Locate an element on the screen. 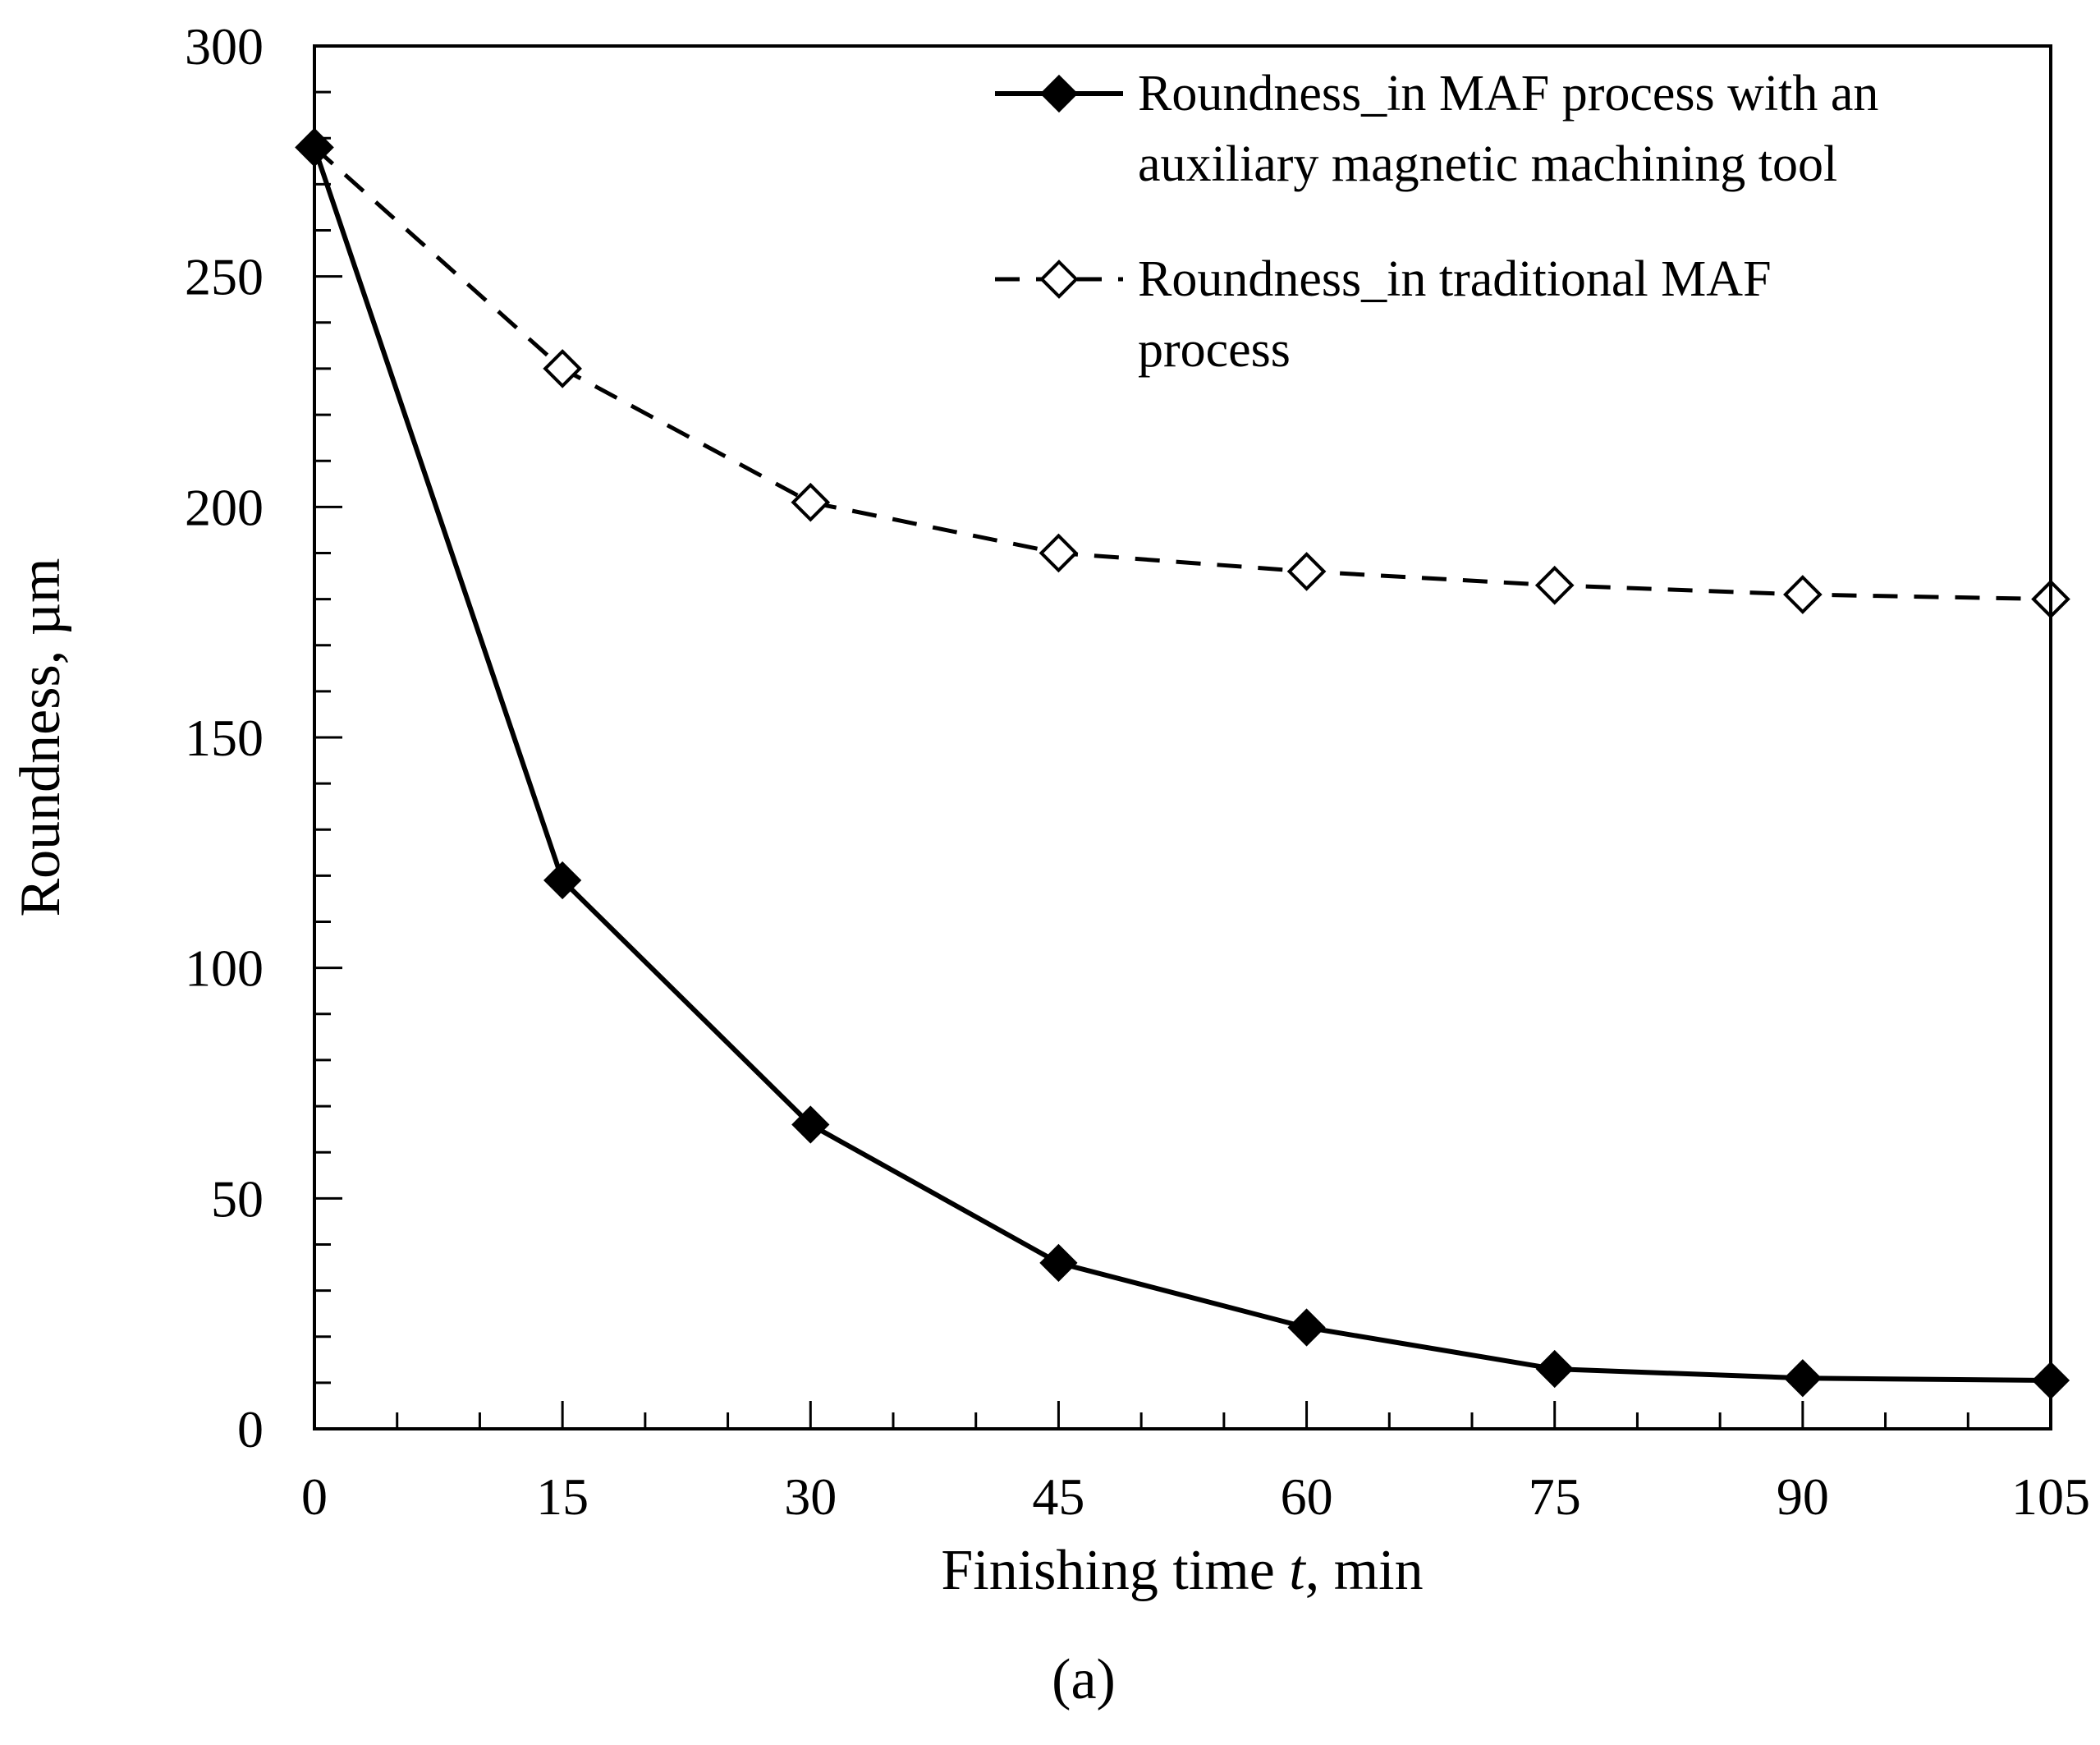  y-axis-title: Roundness, µm is located at coordinates (40, 737).